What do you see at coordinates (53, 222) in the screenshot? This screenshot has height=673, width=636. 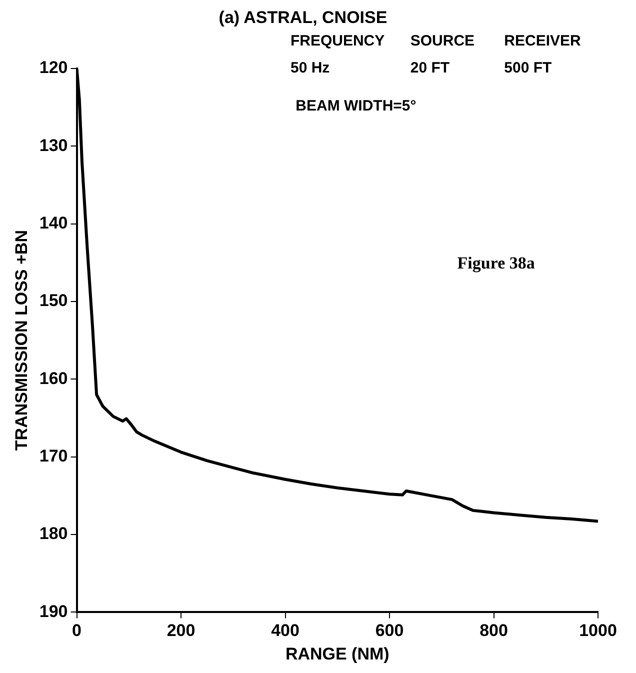 I see `y-tick-label: 140` at bounding box center [53, 222].